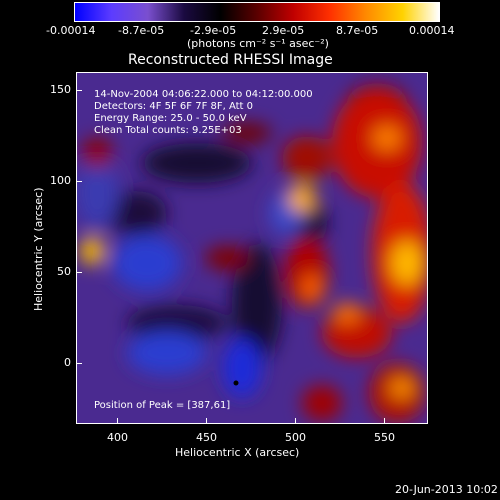 Image resolution: width=500 pixels, height=500 pixels. Describe the element at coordinates (174, 106) in the screenshot. I see `detectors: Detectors: 4F 5F 6F 7F 8F, Att 0` at that location.